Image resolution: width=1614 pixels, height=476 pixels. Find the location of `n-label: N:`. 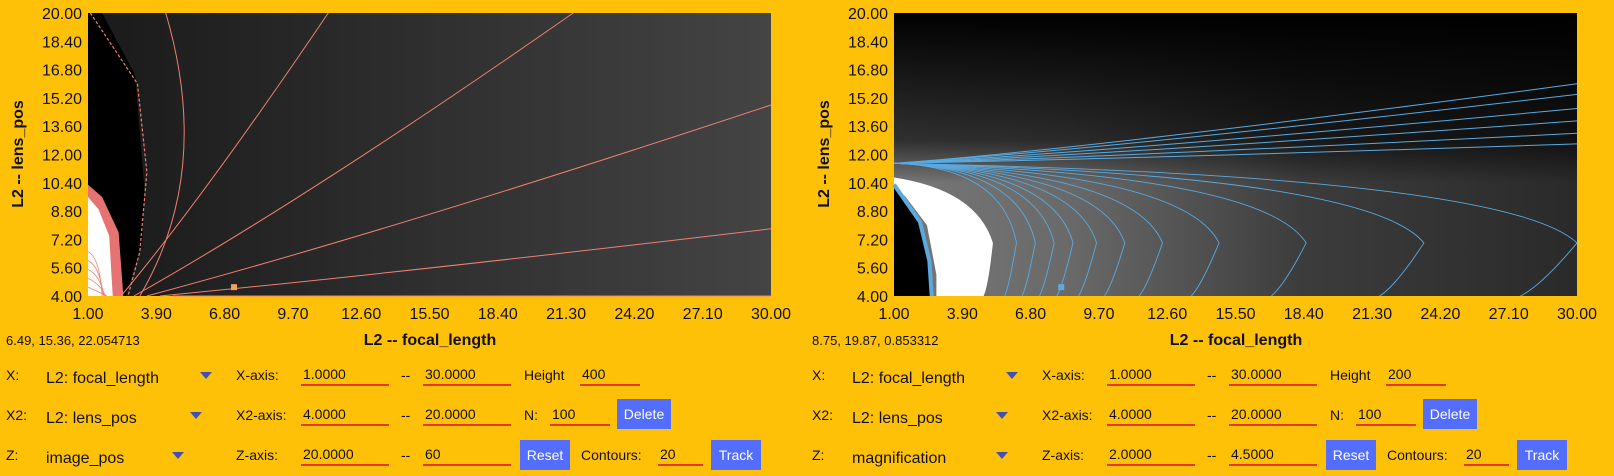

n-label: N: is located at coordinates (531, 415).